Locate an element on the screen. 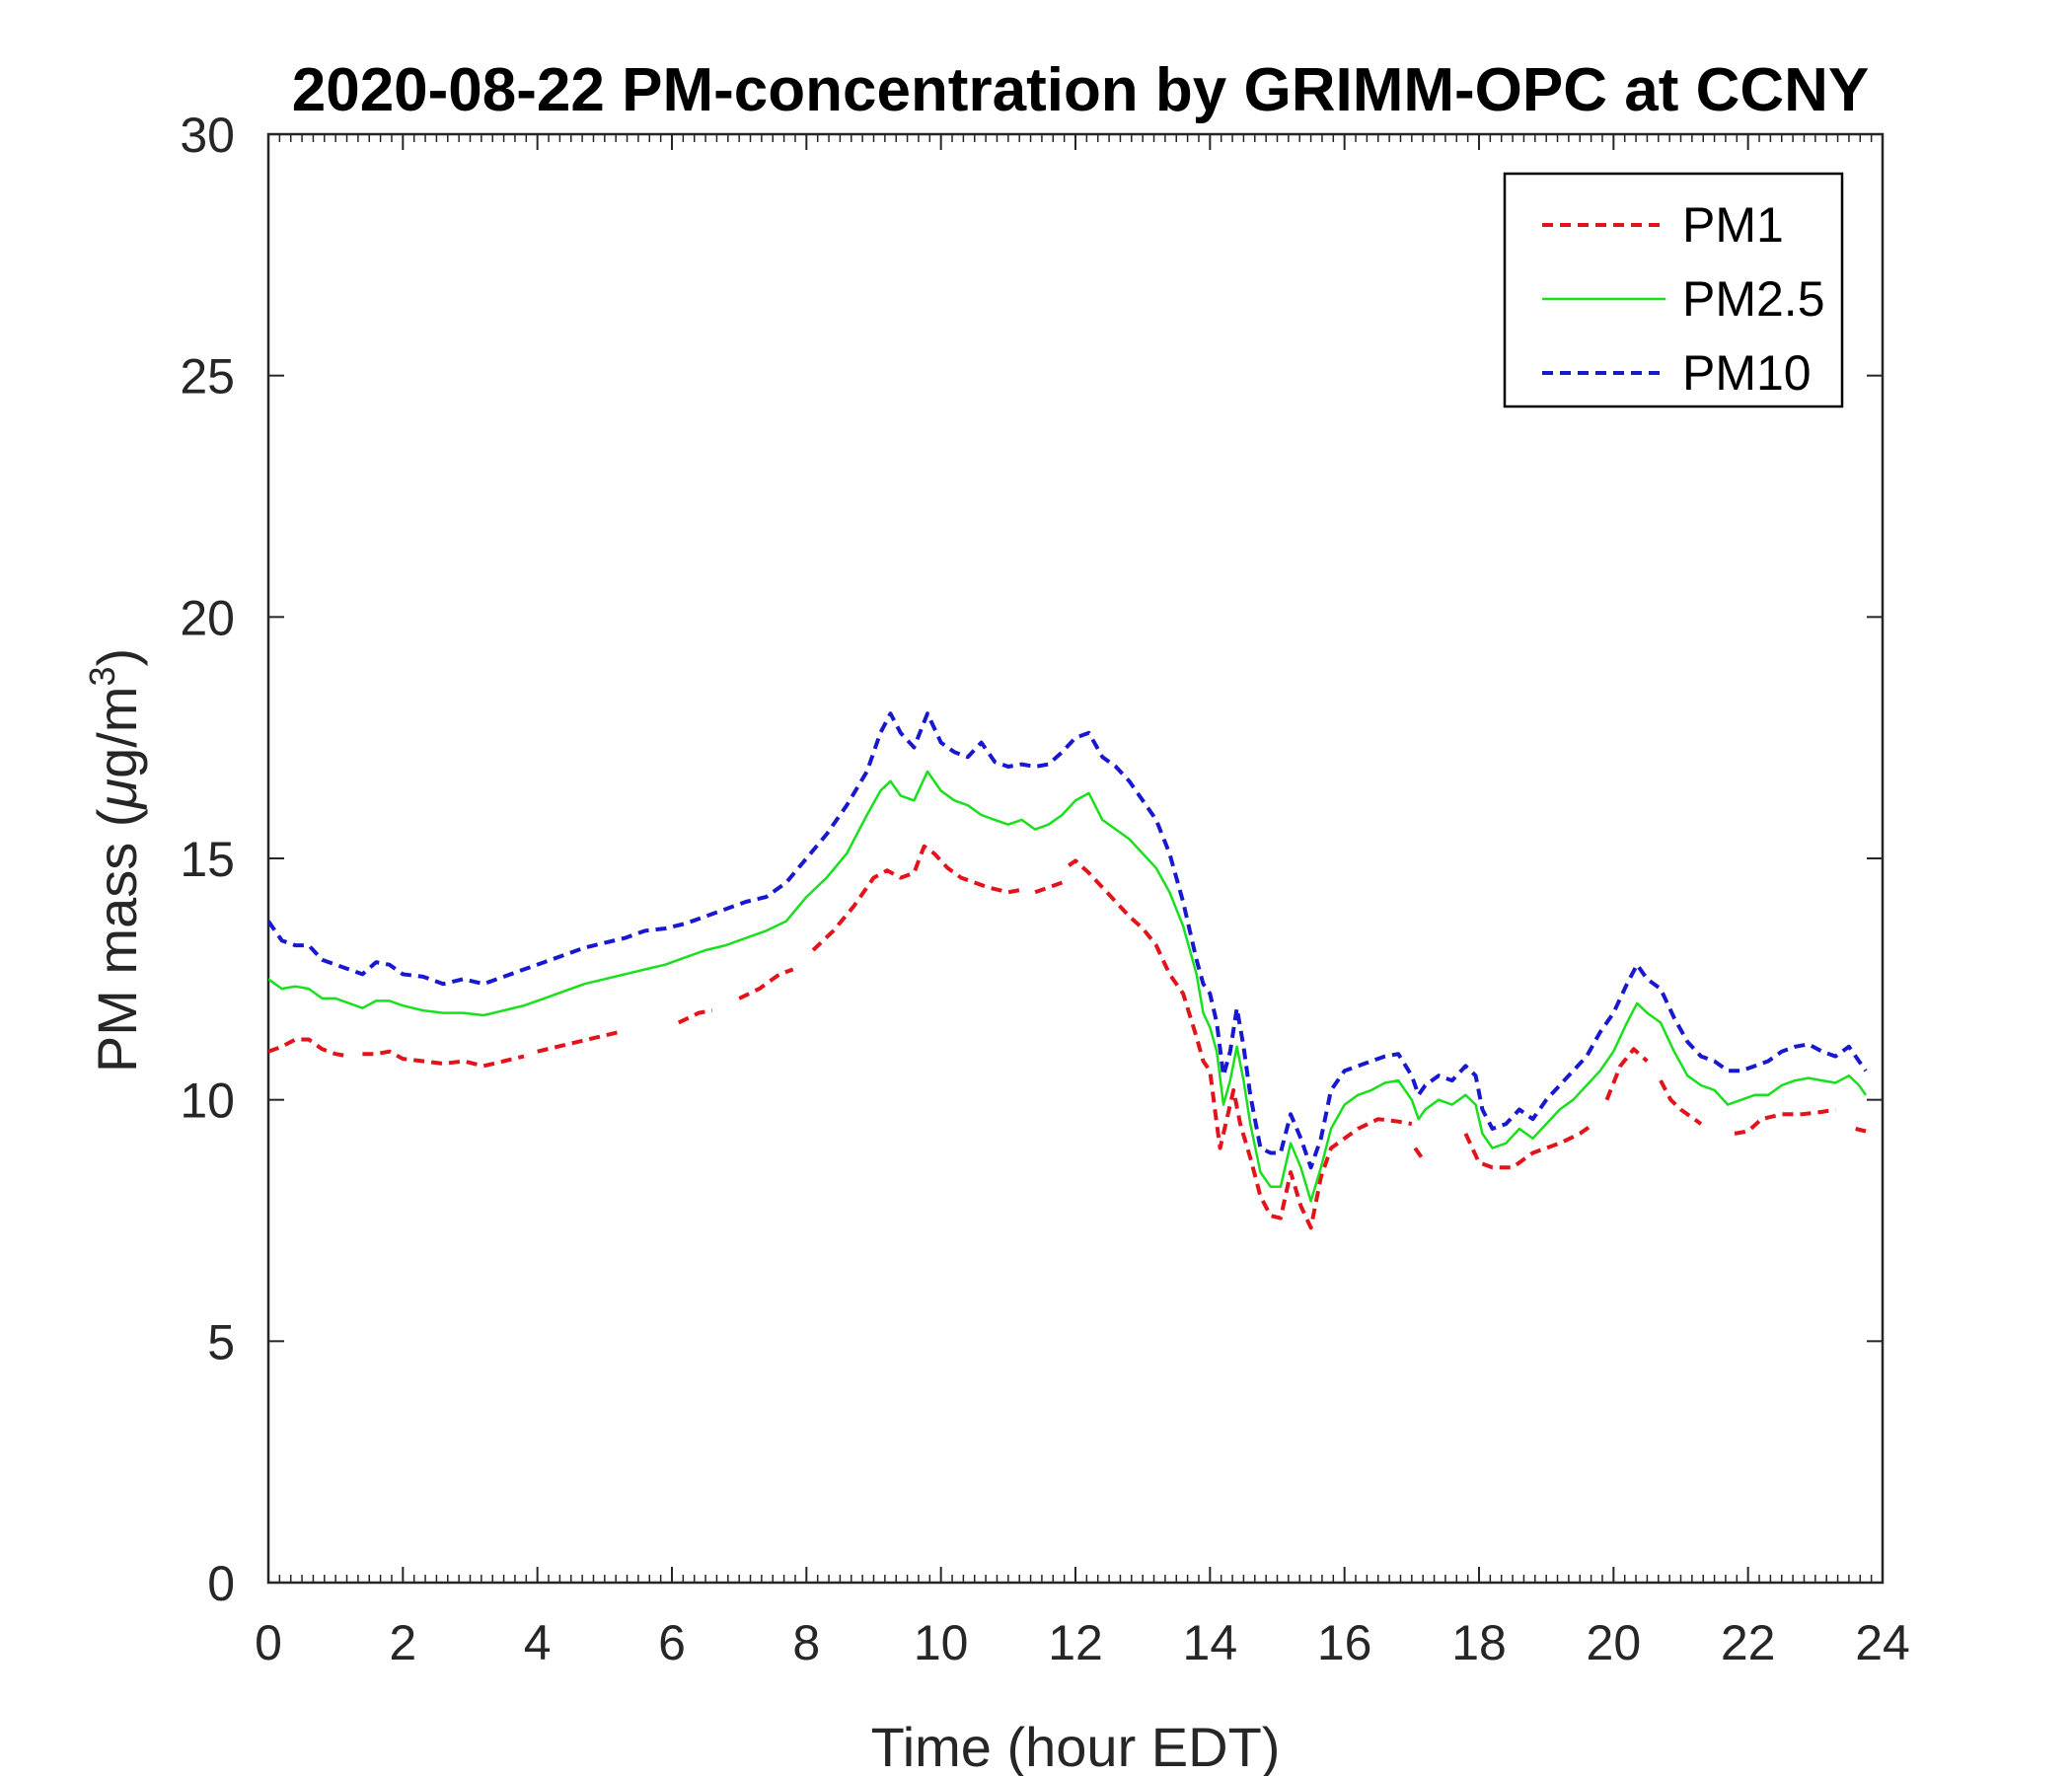 The width and height of the screenshot is (2072, 1776). x-tick-label: 8 is located at coordinates (806, 1643).